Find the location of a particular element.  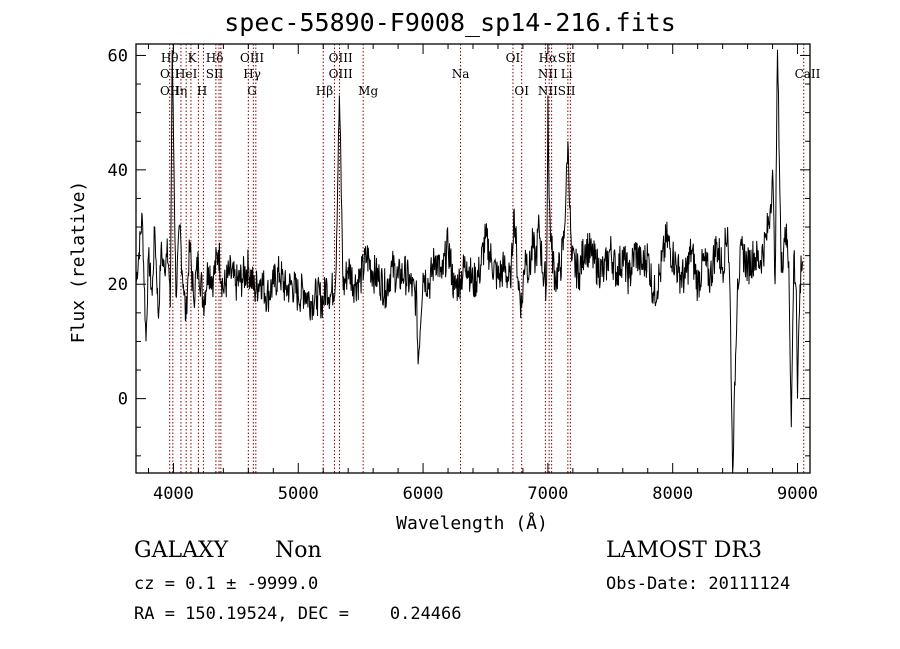

object-class: GALAXY is located at coordinates (181, 550).